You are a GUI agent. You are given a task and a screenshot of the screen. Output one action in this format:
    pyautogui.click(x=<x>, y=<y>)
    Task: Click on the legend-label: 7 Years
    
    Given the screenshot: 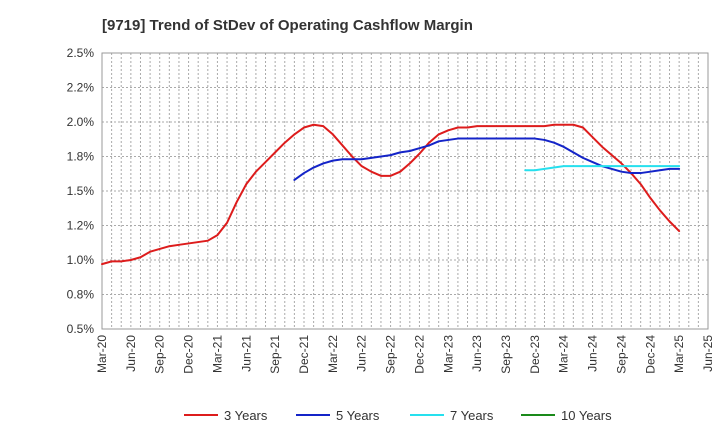 What is the action you would take?
    pyautogui.click(x=472, y=415)
    